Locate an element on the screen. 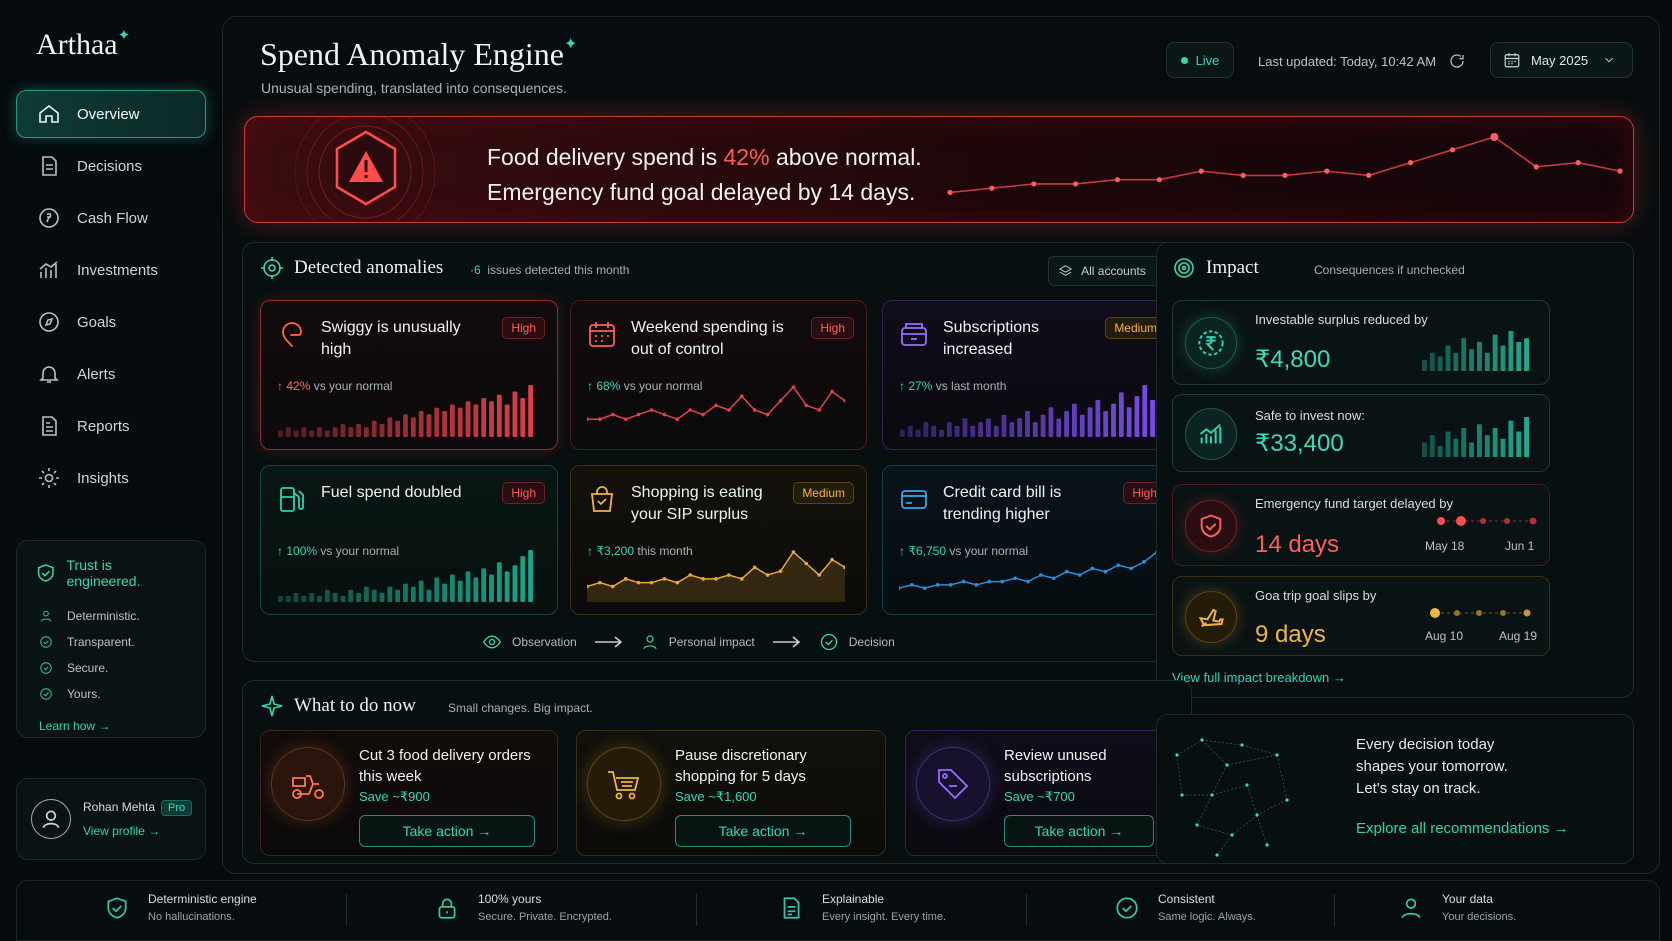 This screenshot has width=1672, height=941. chart-area is located at coordinates (716, 577).